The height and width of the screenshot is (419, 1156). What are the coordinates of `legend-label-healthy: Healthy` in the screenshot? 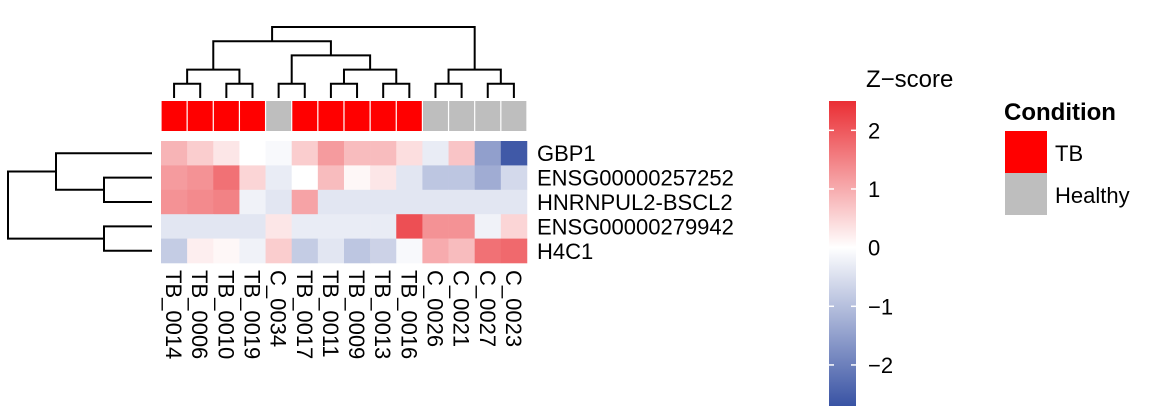 It's located at (1092, 195).